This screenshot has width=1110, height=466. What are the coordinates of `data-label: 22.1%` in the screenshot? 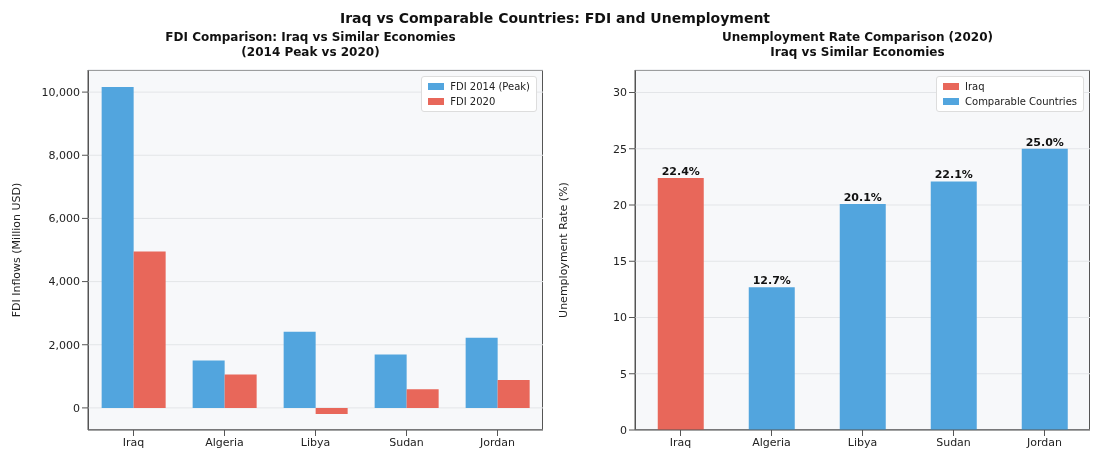 It's located at (953, 175).